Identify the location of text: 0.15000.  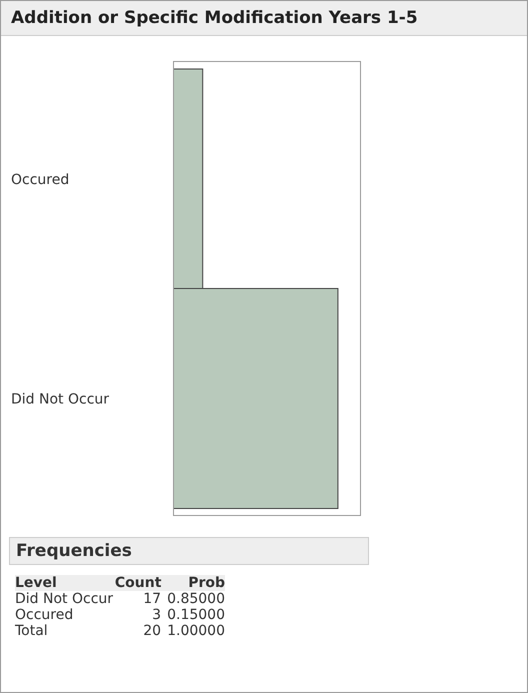
(195, 615).